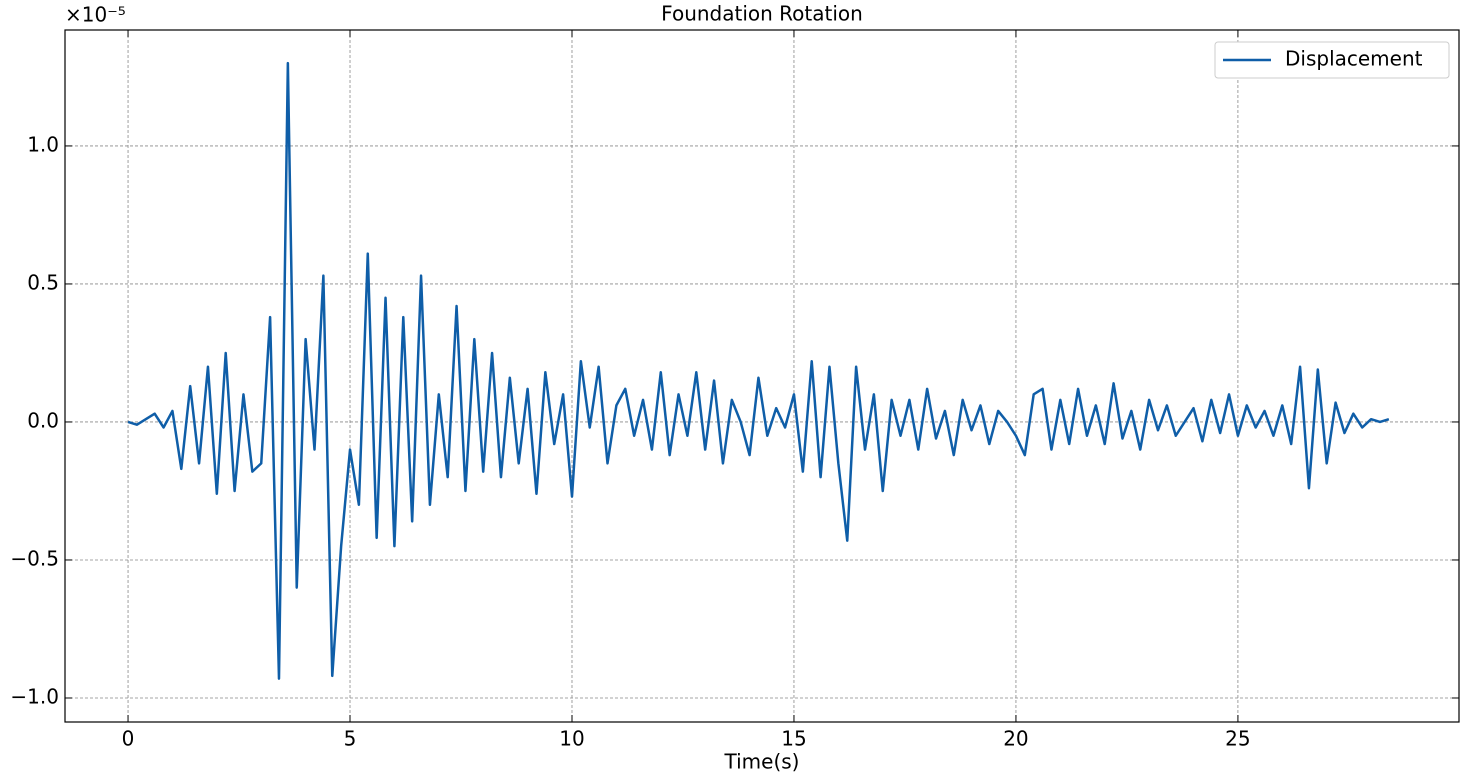  What do you see at coordinates (1354, 59) in the screenshot?
I see `legend-label: Displacement` at bounding box center [1354, 59].